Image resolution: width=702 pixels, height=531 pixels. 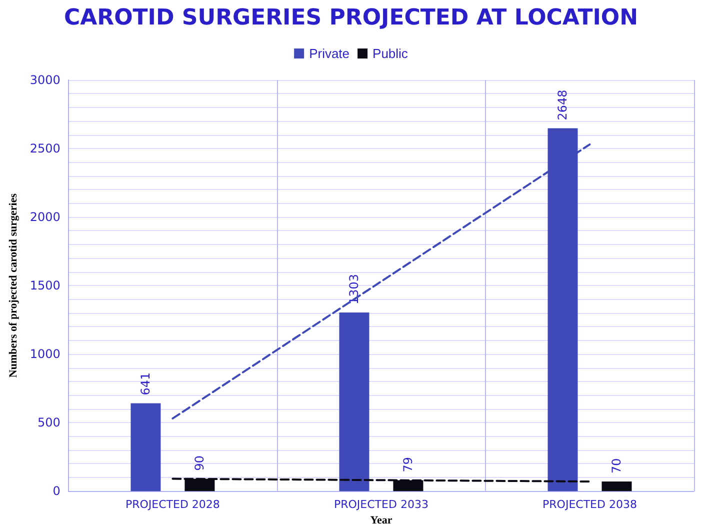 I want to click on x-tick-label: PROJECTED 2028, so click(x=172, y=505).